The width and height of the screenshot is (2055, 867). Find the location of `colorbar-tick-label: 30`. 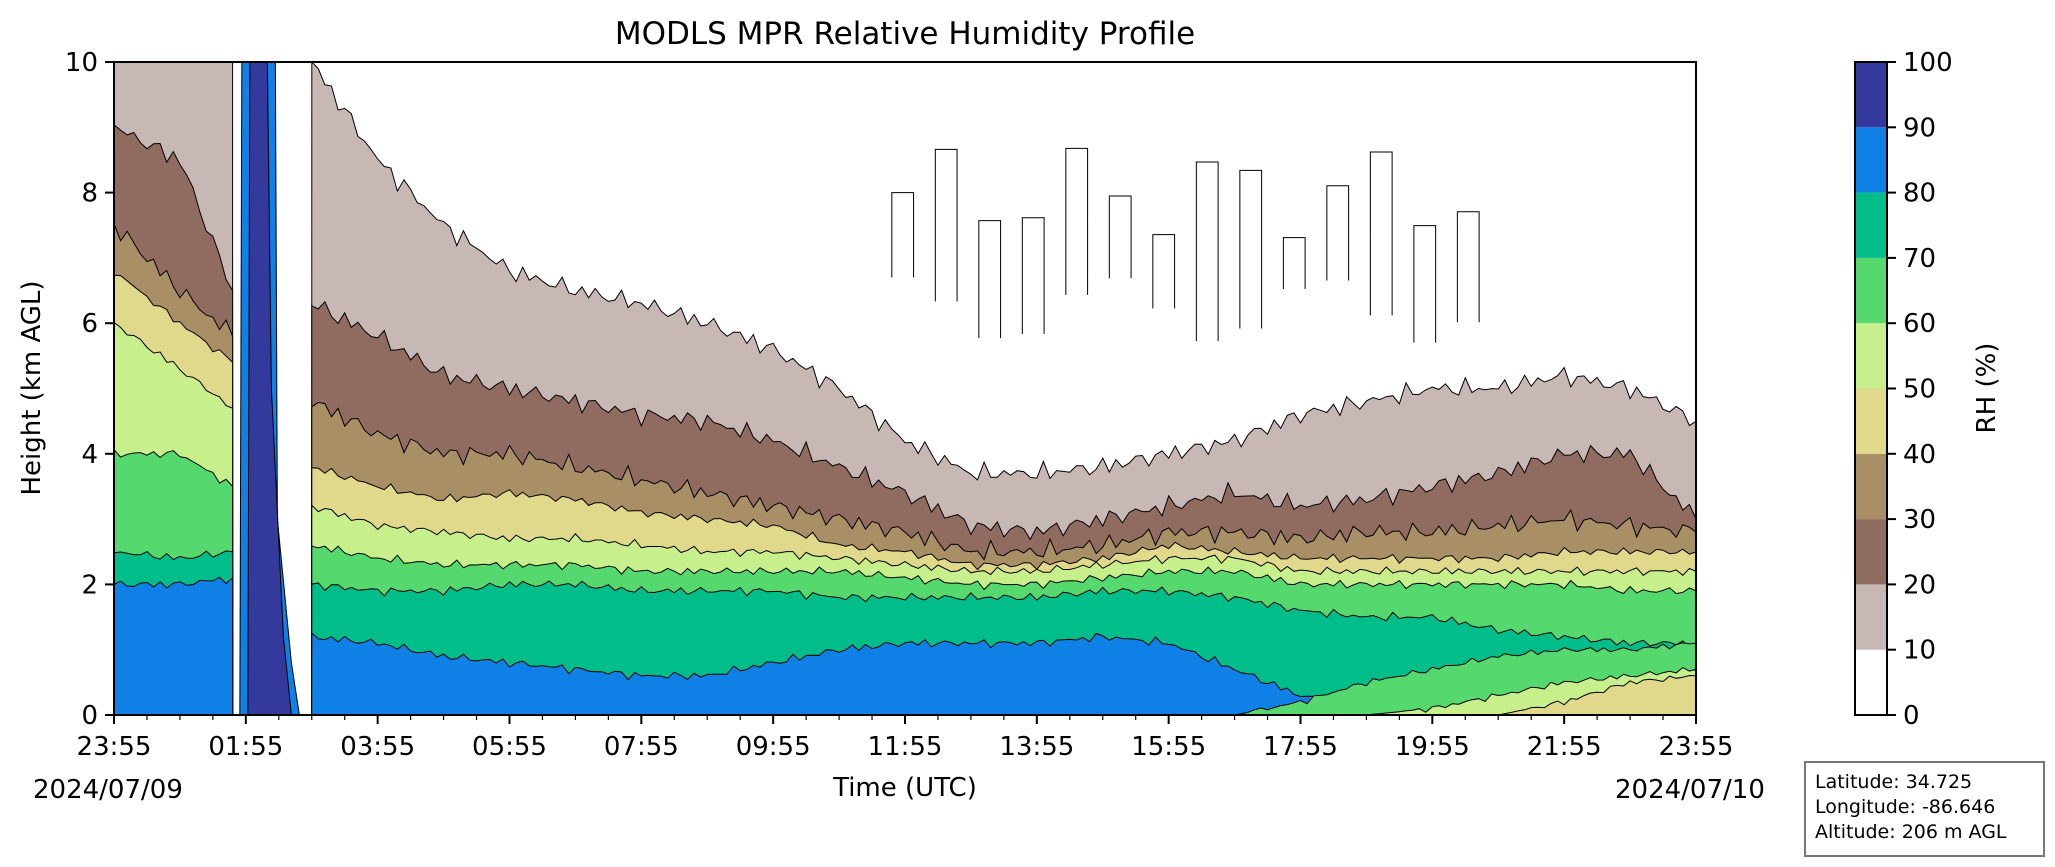

colorbar-tick-label: 30 is located at coordinates (1919, 520).